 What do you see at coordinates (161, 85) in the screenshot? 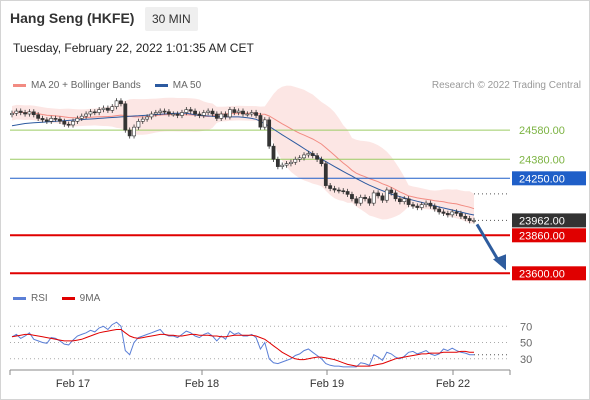
I see `ma50-swatch` at bounding box center [161, 85].